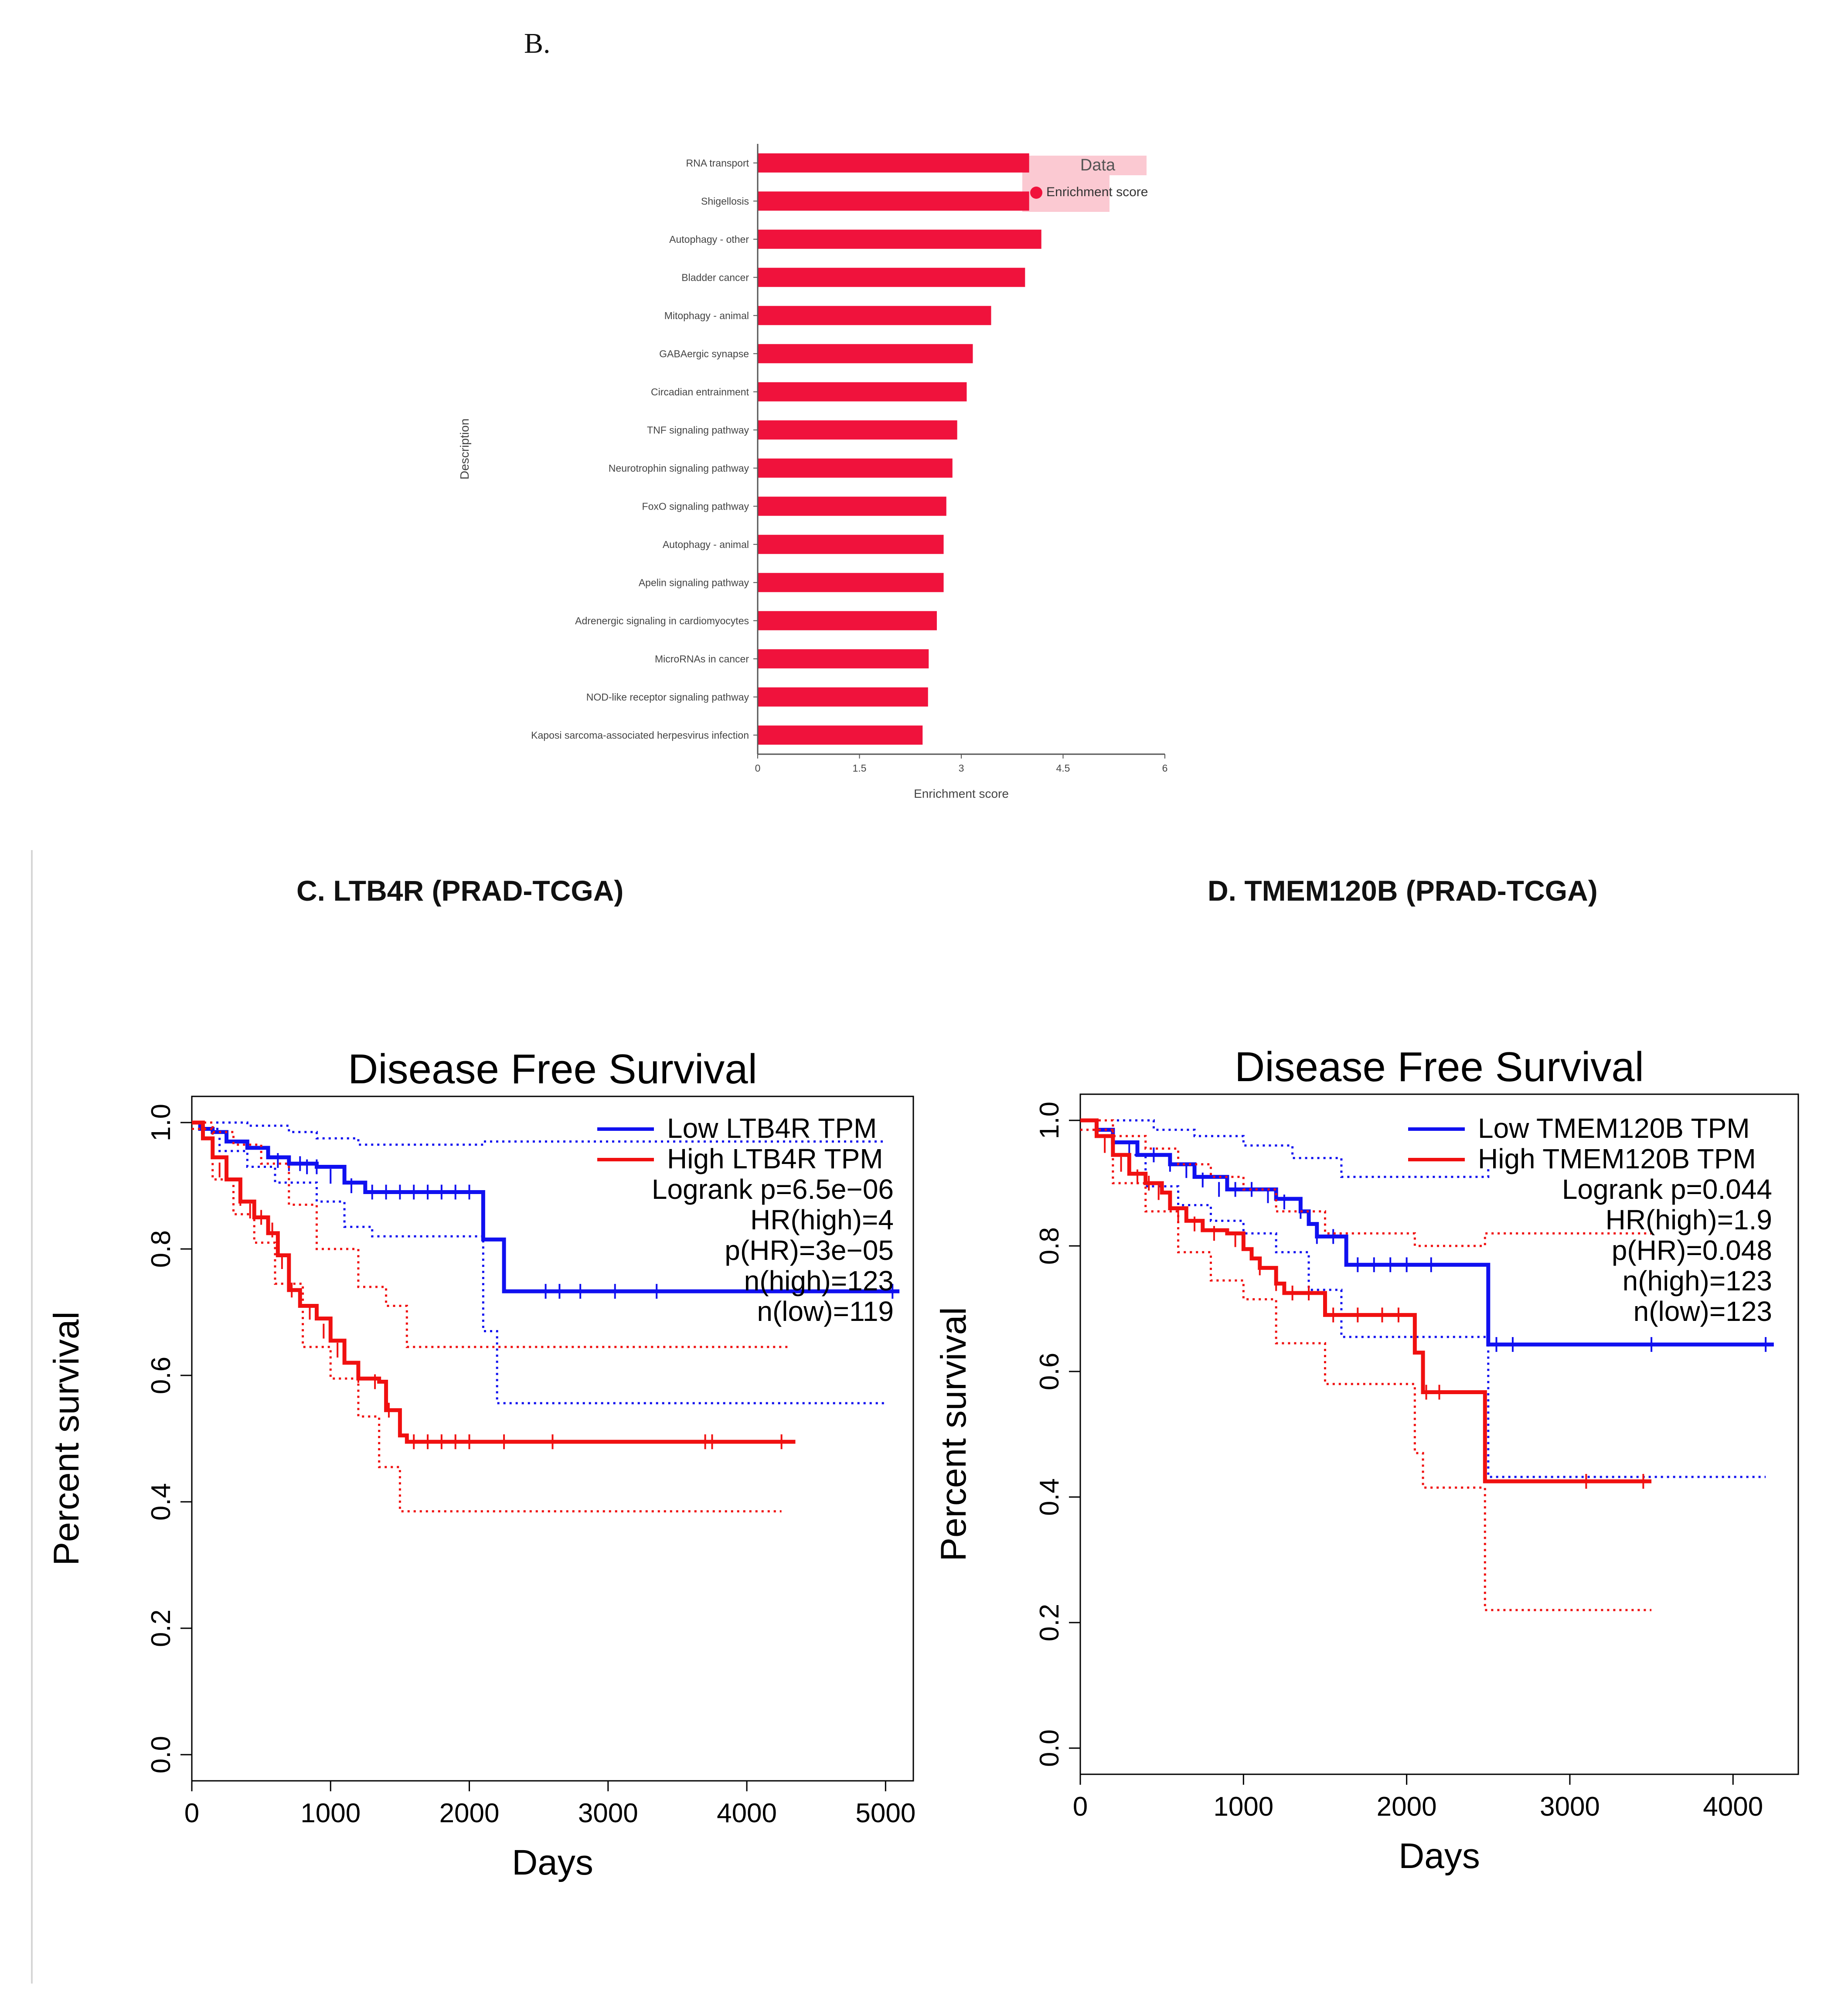 The height and width of the screenshot is (1994, 1848). Describe the element at coordinates (1689, 1219) in the screenshot. I see `stats-text: HR(high)=1.9` at that location.